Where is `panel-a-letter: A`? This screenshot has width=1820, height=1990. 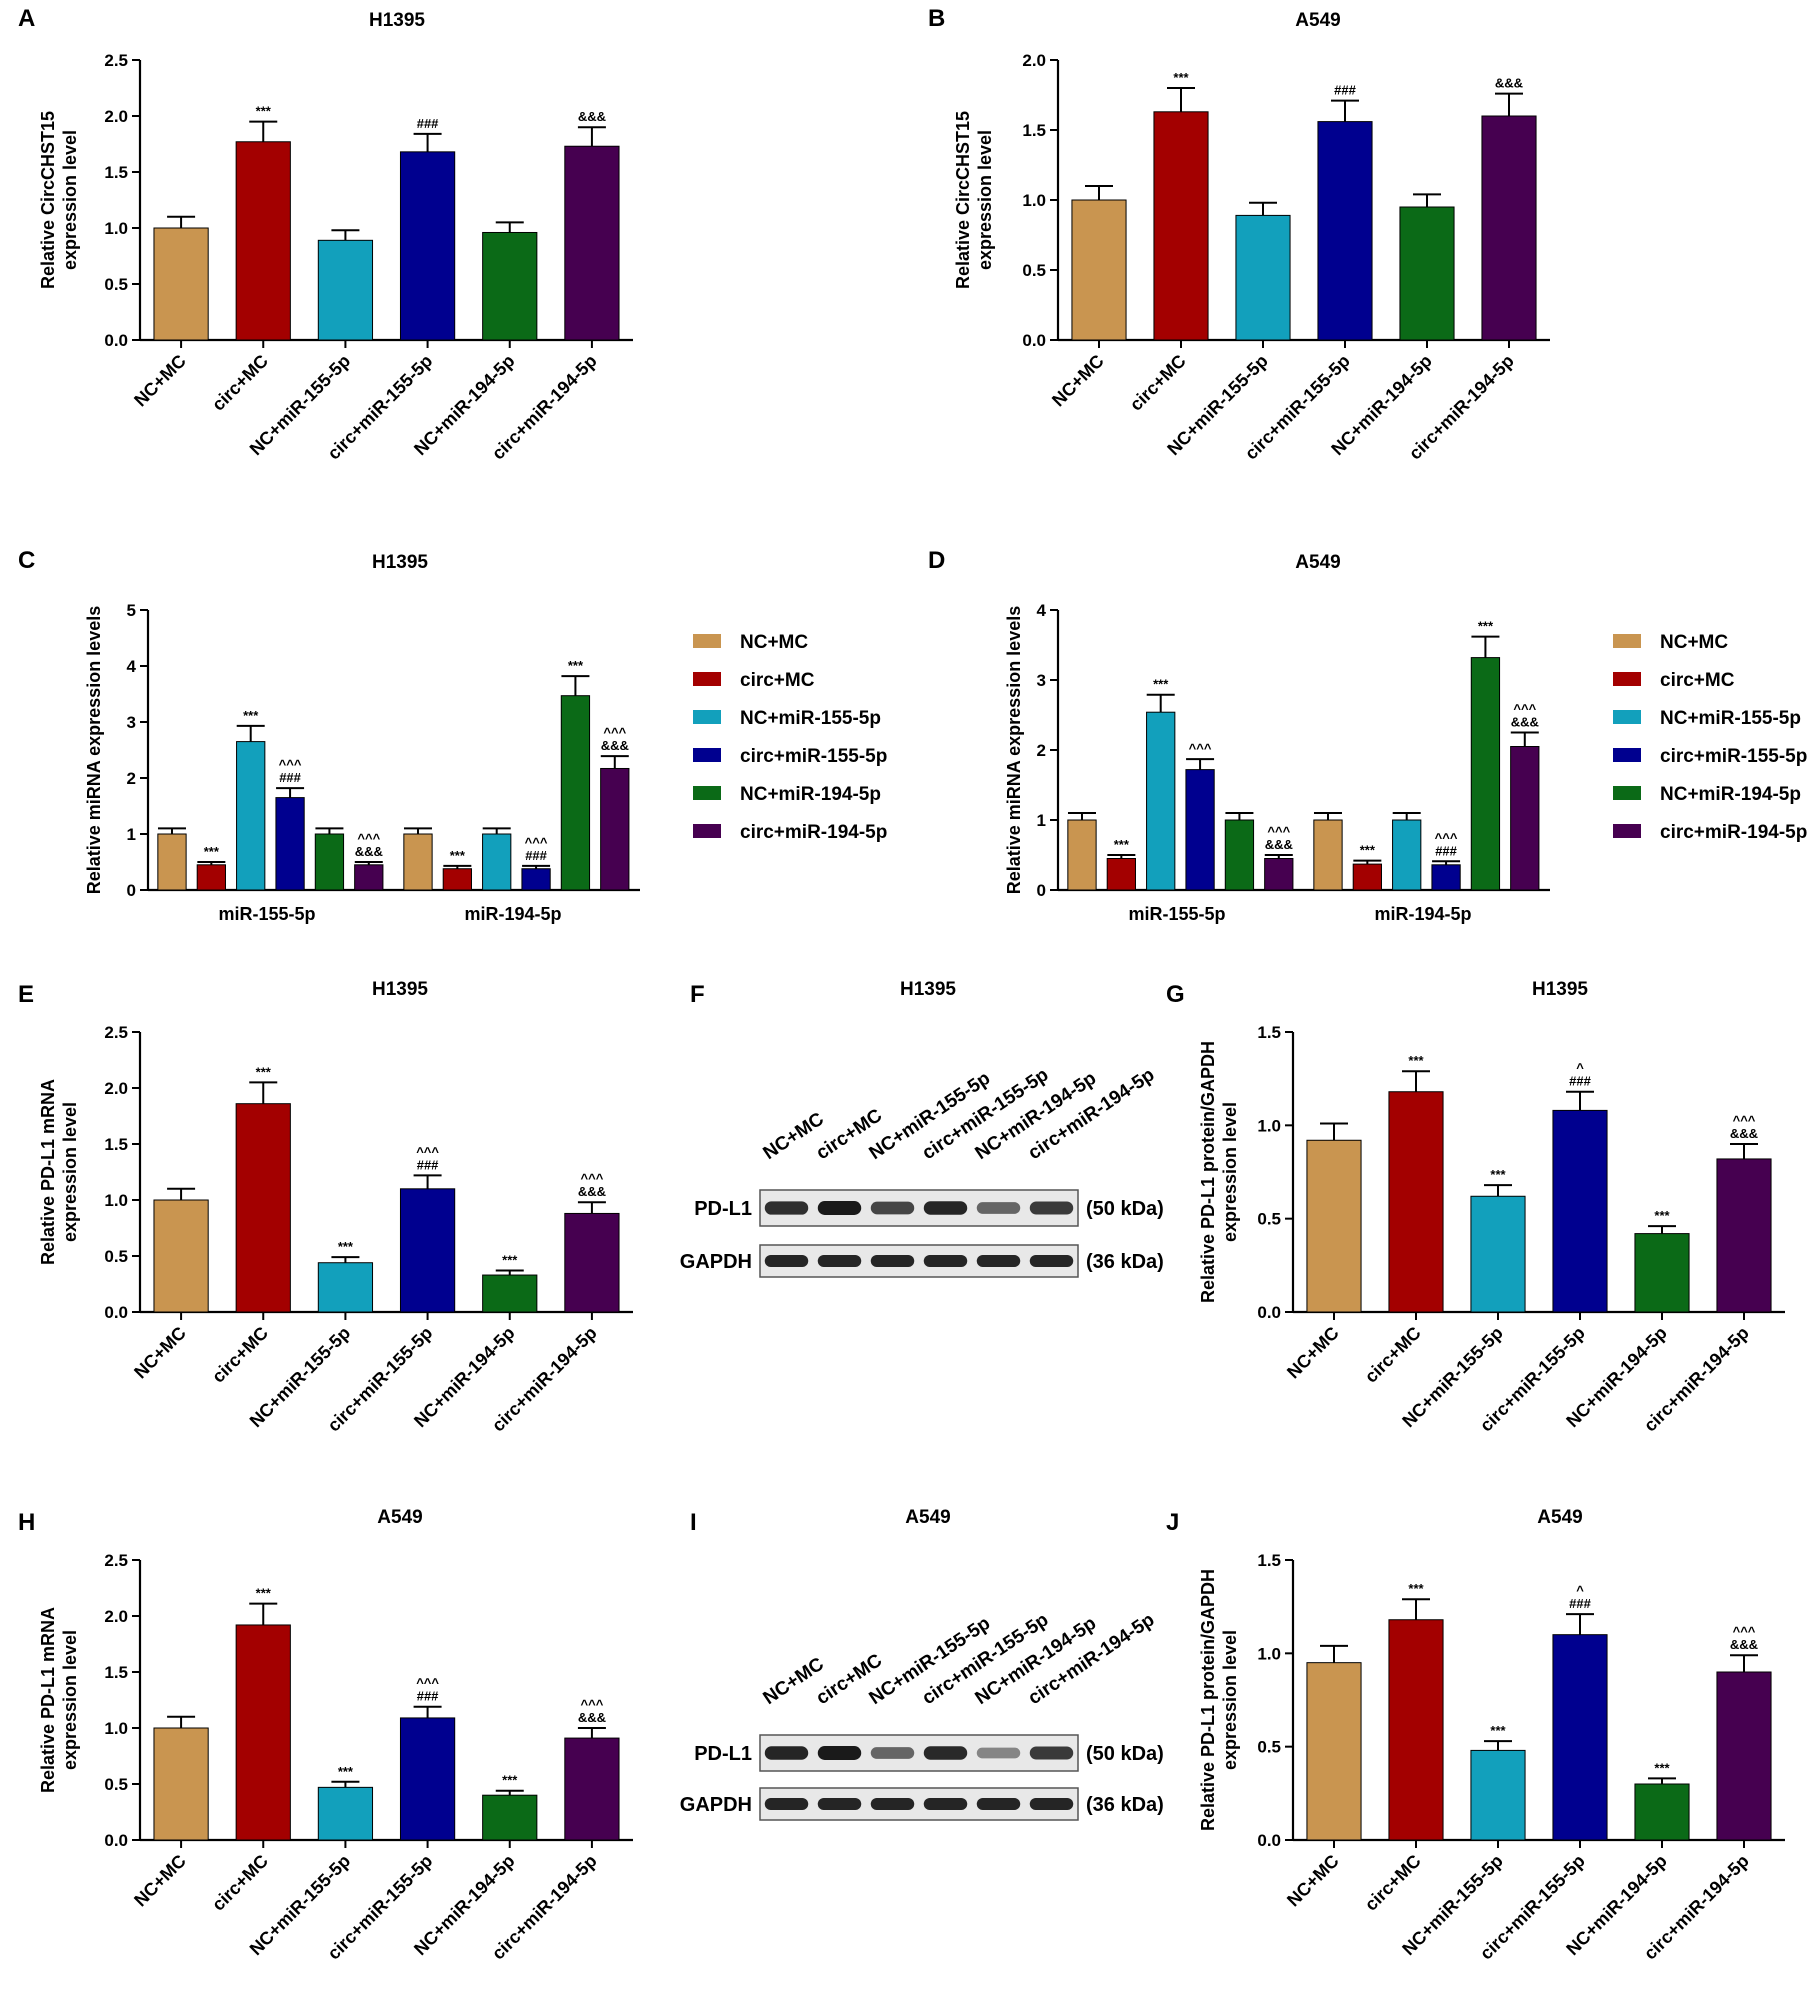 panel-a-letter: A is located at coordinates (26, 18).